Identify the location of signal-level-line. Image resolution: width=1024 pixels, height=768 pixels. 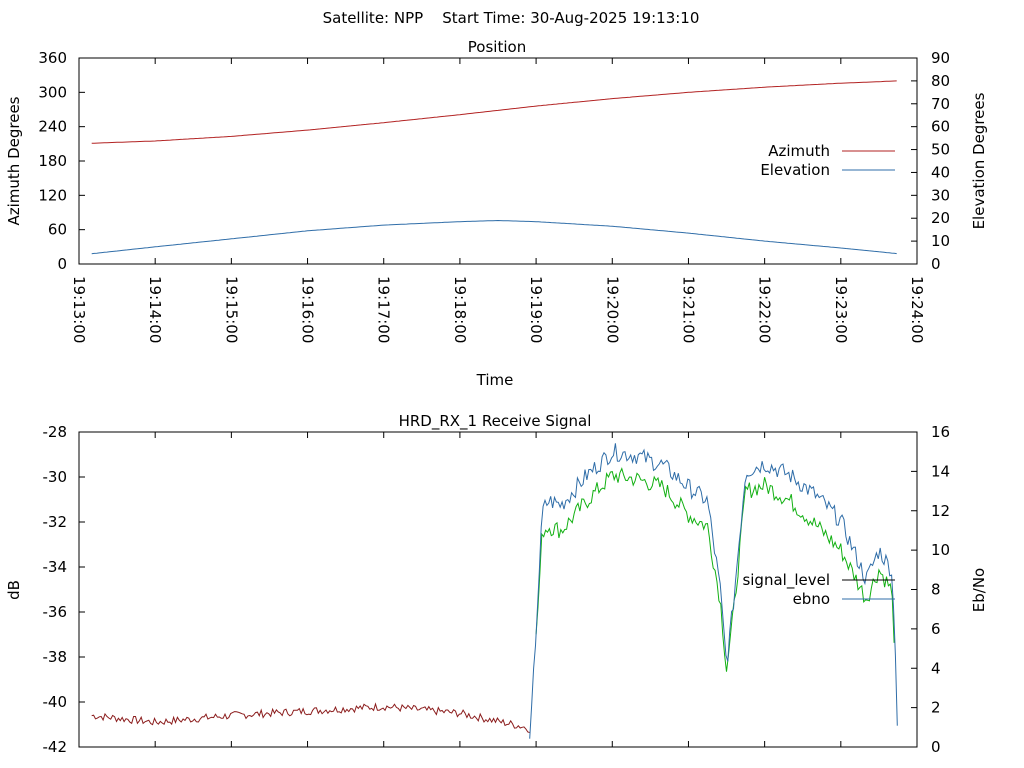
(310, 717).